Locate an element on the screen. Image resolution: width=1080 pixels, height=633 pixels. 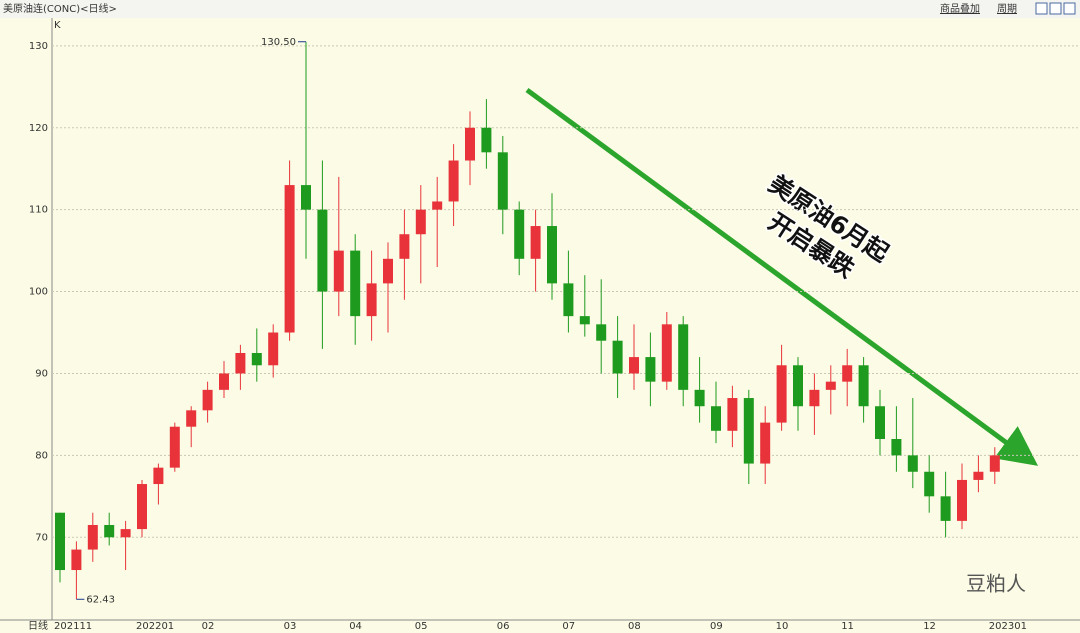
panel-label: K is located at coordinates (57, 25).